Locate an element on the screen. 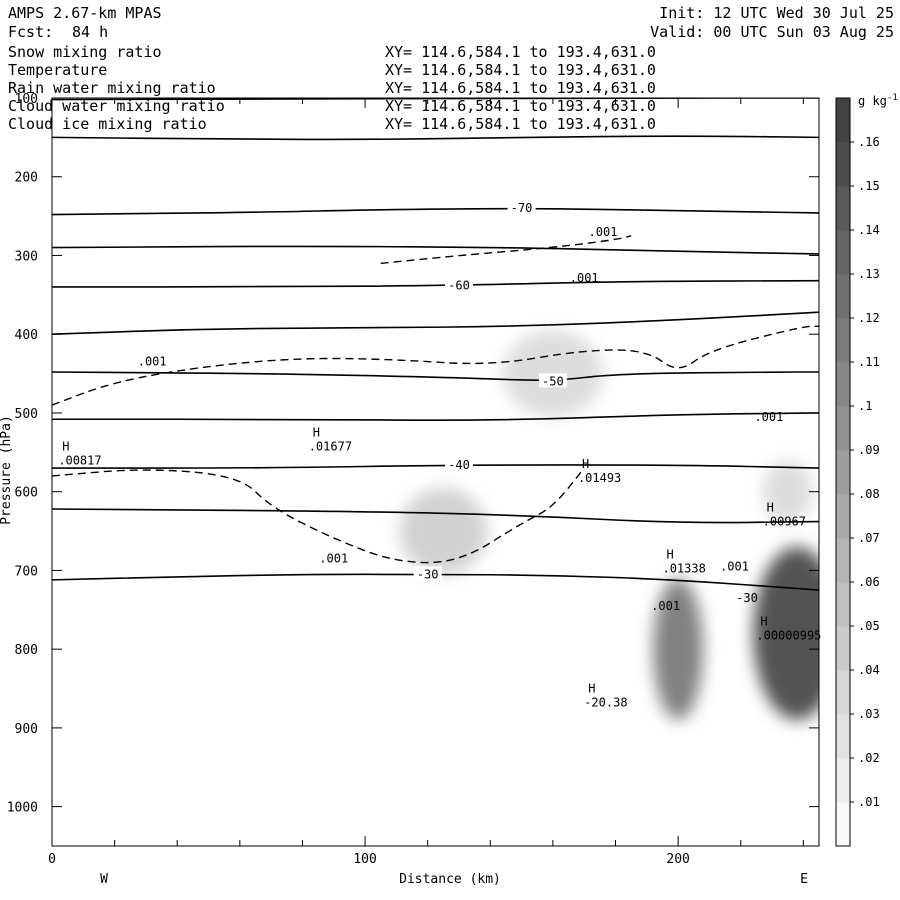 This screenshot has height=900, width=900. y-tick-label: 900 is located at coordinates (26, 729).